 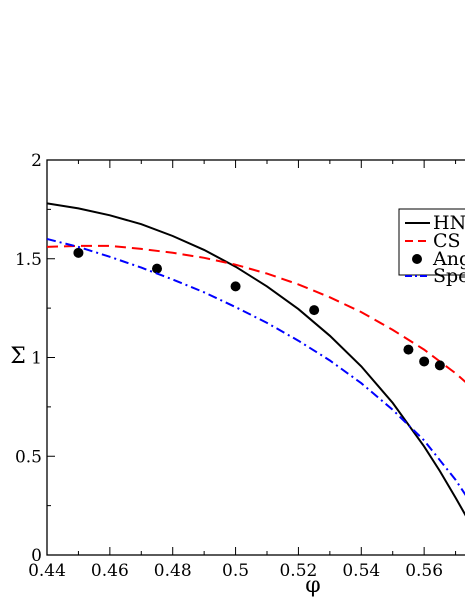 What do you see at coordinates (28, 457) in the screenshot?
I see `y-tick-label: 0.5` at bounding box center [28, 457].